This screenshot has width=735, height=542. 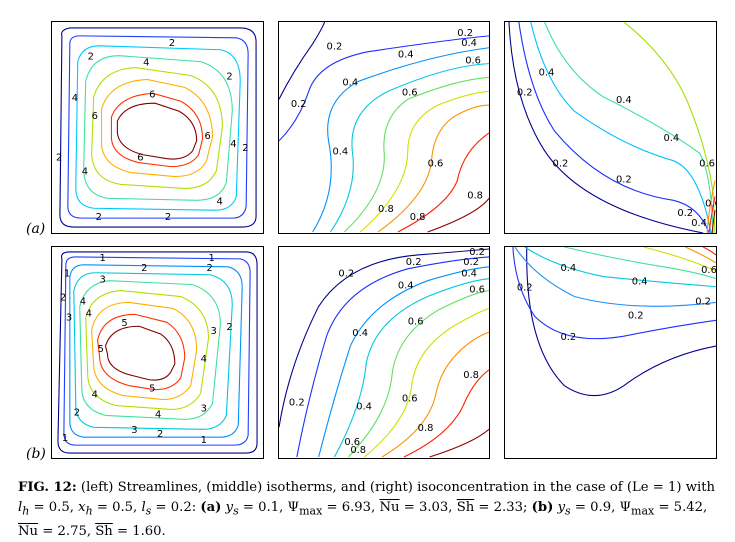 What do you see at coordinates (63, 297) in the screenshot?
I see `contour-label-b-left-6: 2` at bounding box center [63, 297].